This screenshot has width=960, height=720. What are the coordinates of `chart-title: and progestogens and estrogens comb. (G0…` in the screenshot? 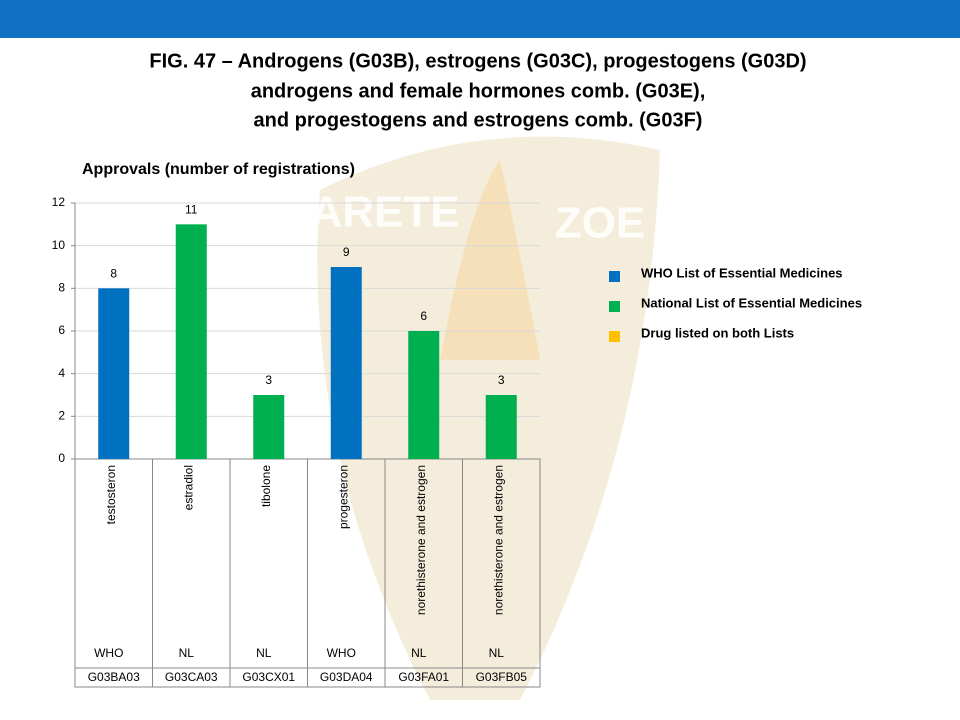 It's located at (478, 120).